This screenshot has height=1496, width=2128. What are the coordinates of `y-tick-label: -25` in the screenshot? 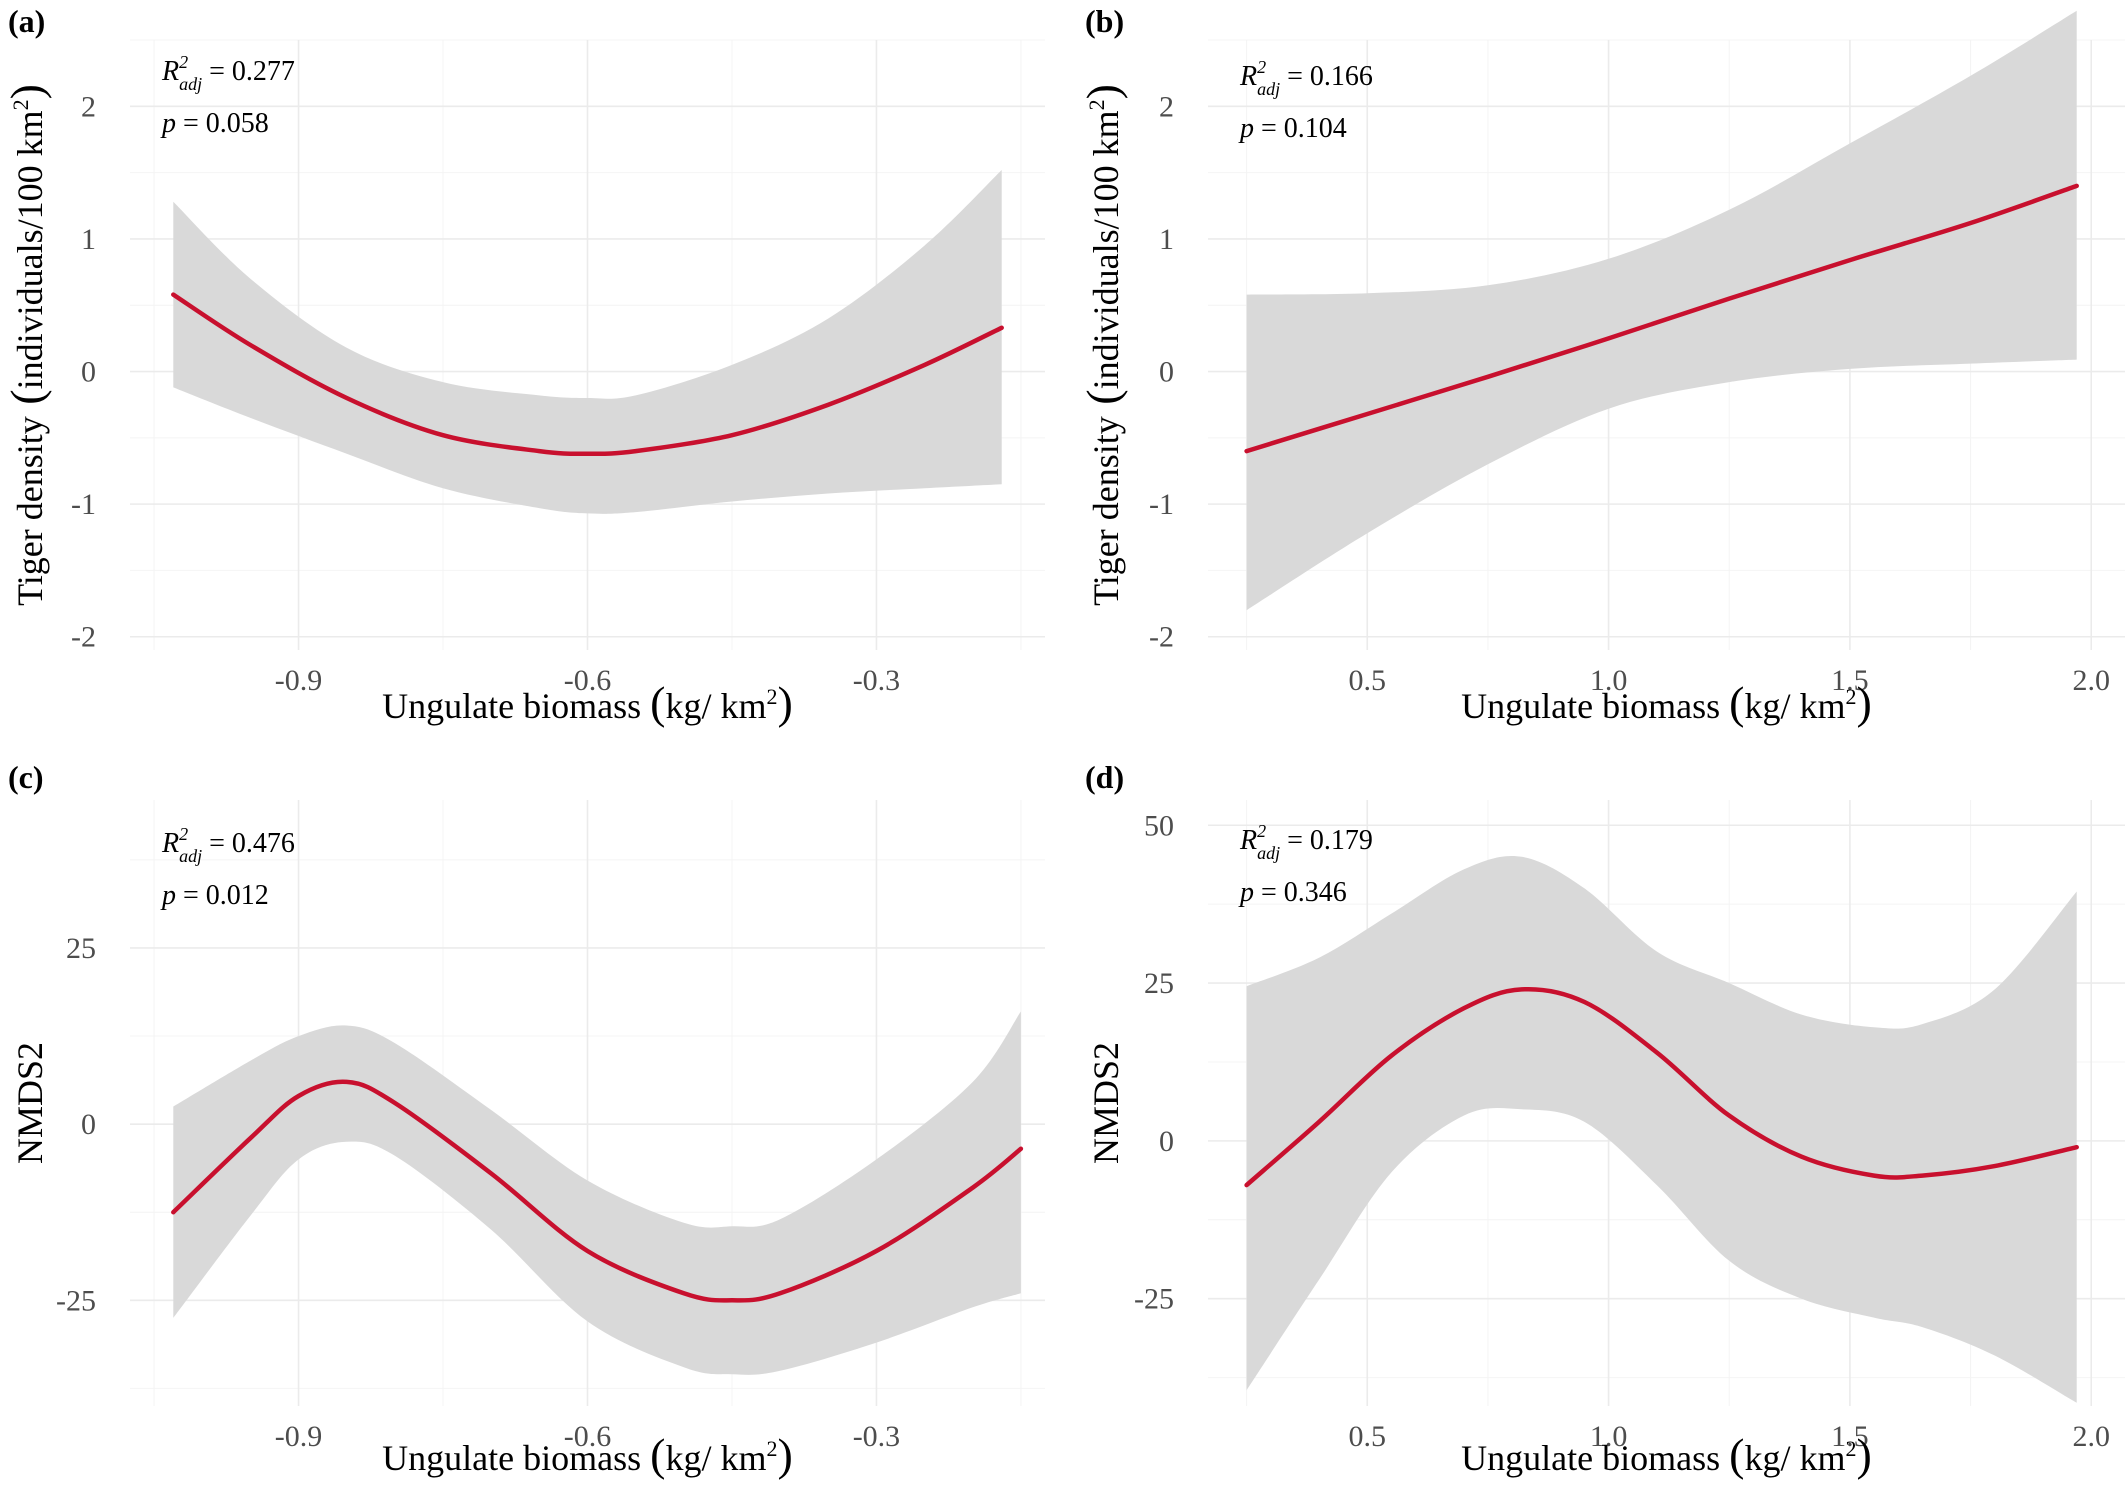 It's located at (1154, 1299).